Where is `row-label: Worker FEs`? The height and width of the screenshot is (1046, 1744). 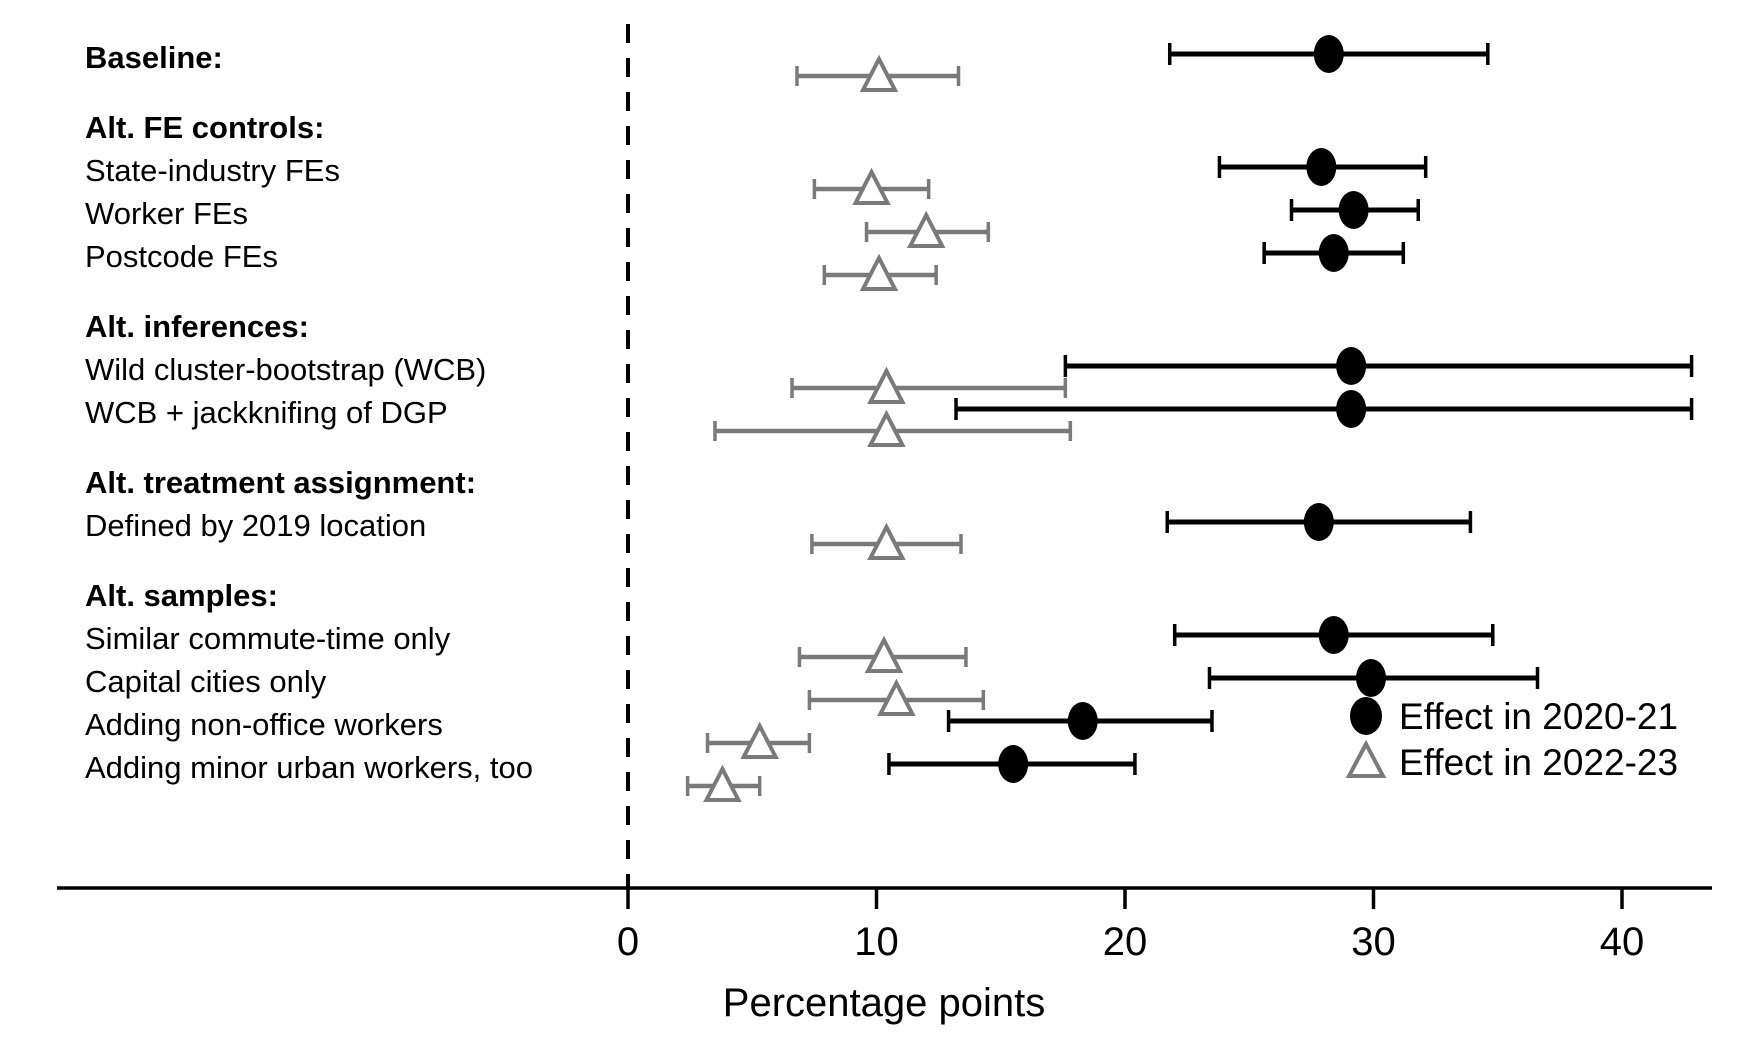
row-label: Worker FEs is located at coordinates (166, 213).